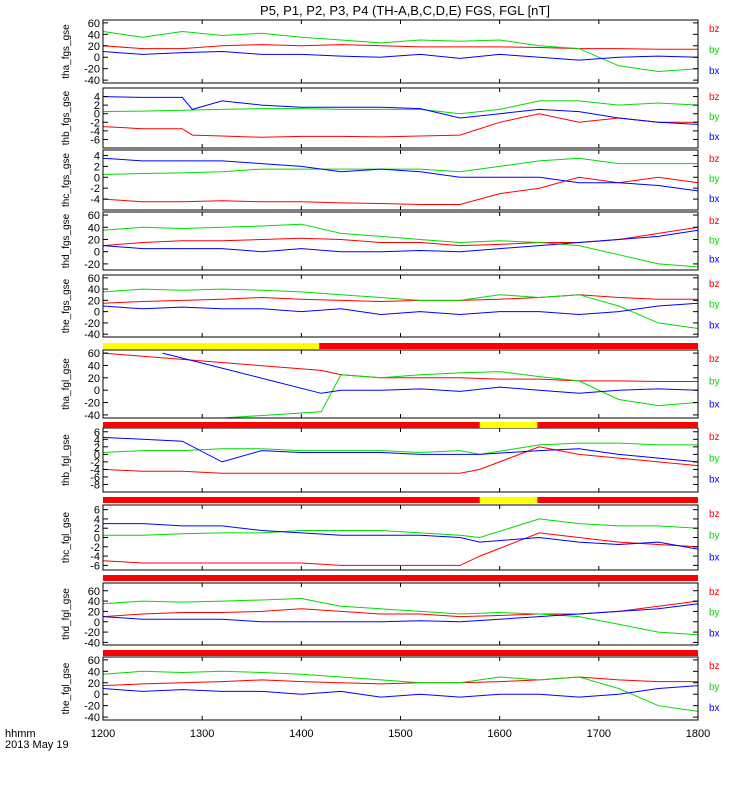  I want to click on y-axis-label: thc_fgl_gse, so click(66, 537).